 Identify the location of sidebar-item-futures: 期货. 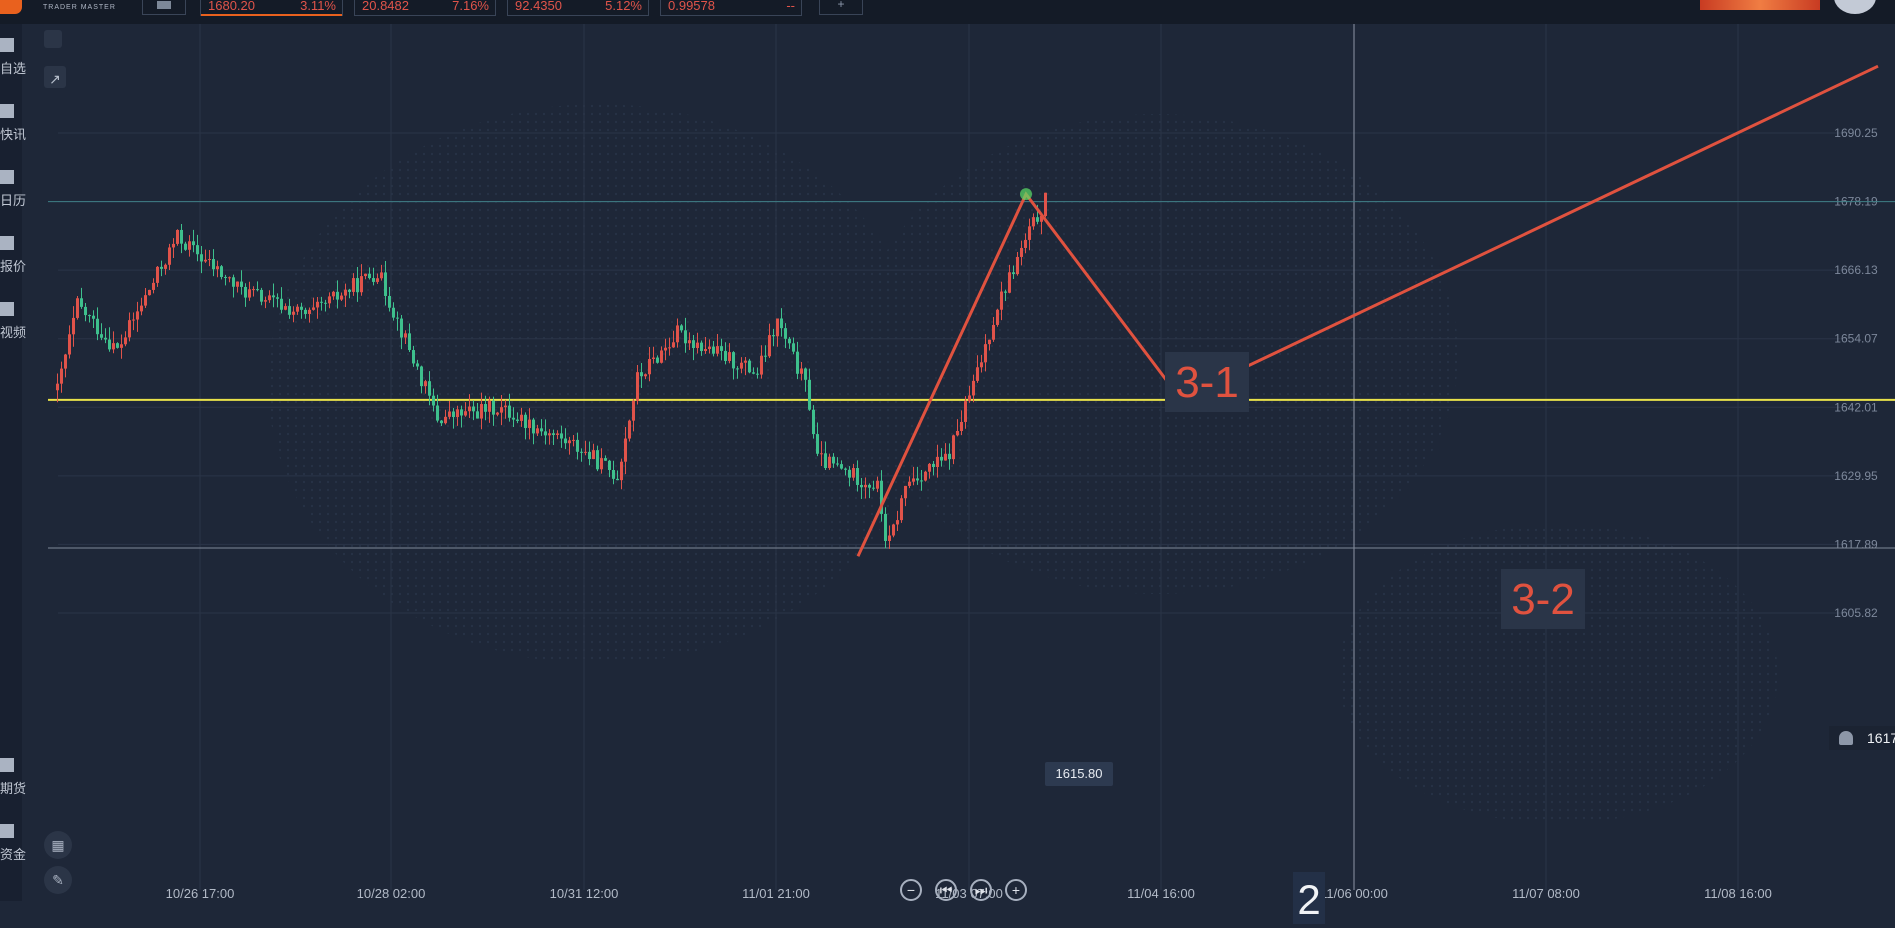
(13, 783).